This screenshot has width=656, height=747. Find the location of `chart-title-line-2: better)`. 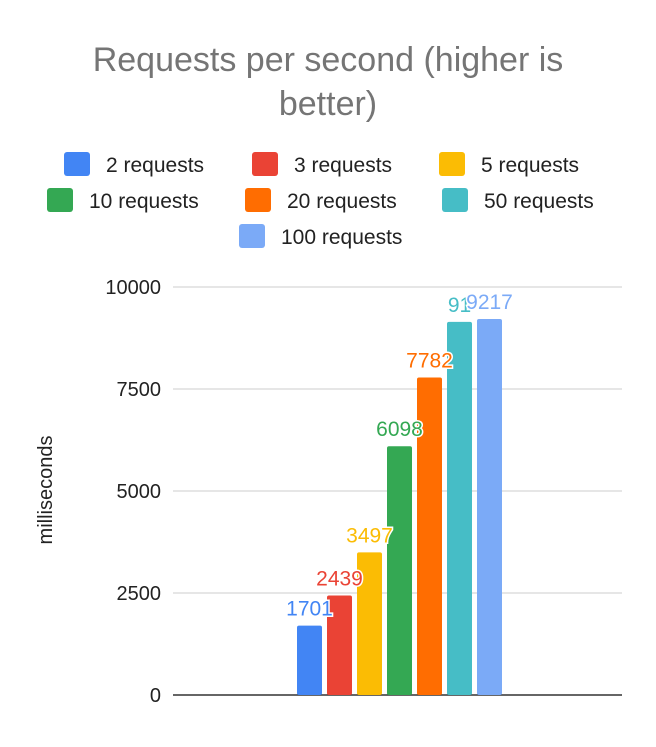

chart-title-line-2: better) is located at coordinates (328, 104).